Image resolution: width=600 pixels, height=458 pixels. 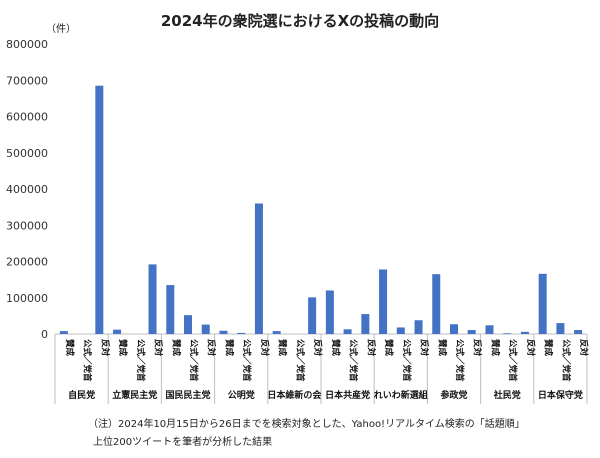 I want to click on chart-title: 2024年の衆院選におけるXの投稿の動向, so click(x=300, y=21).